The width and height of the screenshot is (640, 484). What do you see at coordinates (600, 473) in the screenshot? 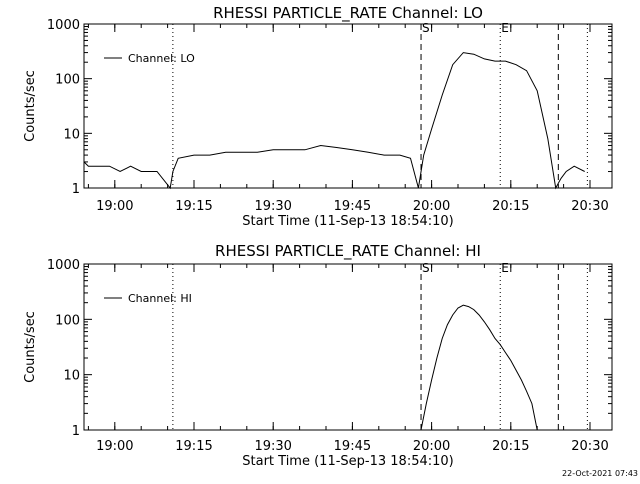
I see `footer-timestamp: 22-Oct-2021 07:43` at bounding box center [600, 473].